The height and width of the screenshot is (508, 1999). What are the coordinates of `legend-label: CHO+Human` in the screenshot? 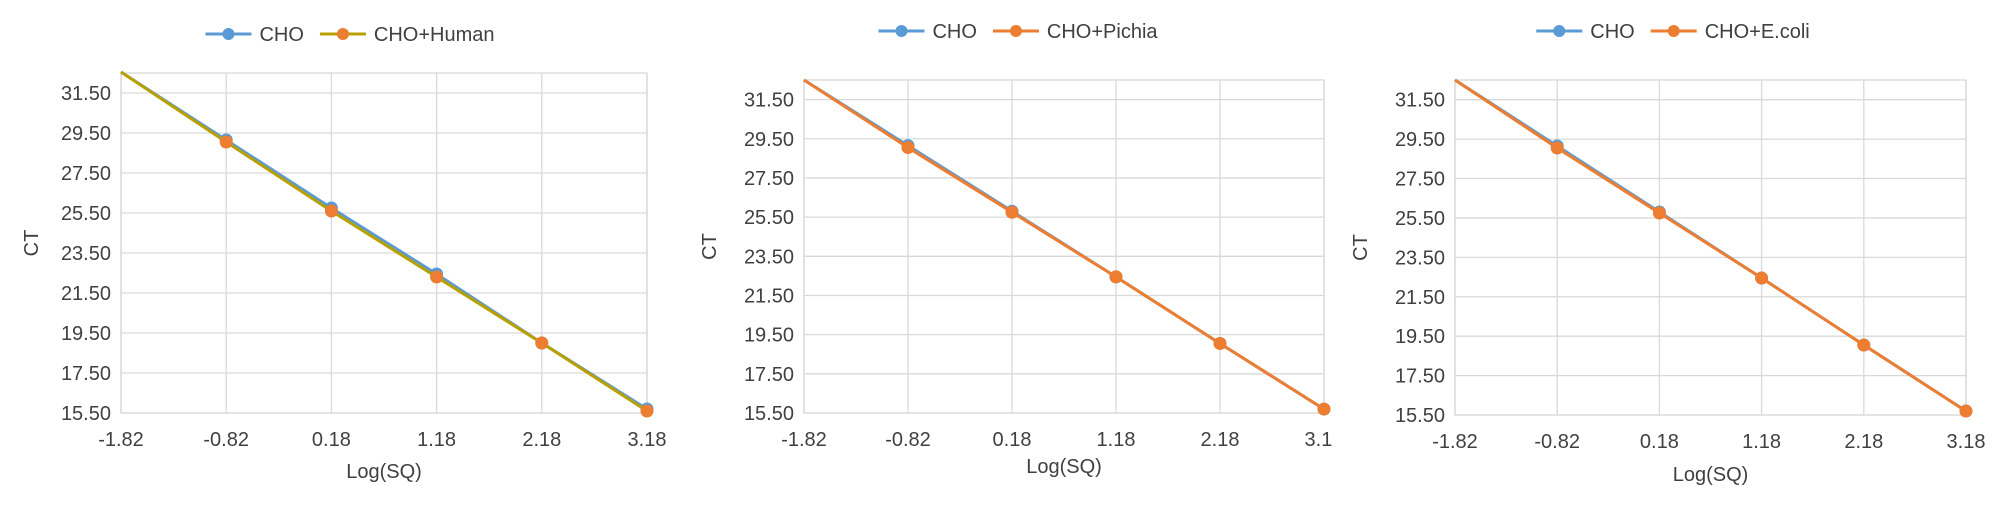 It's located at (434, 35).